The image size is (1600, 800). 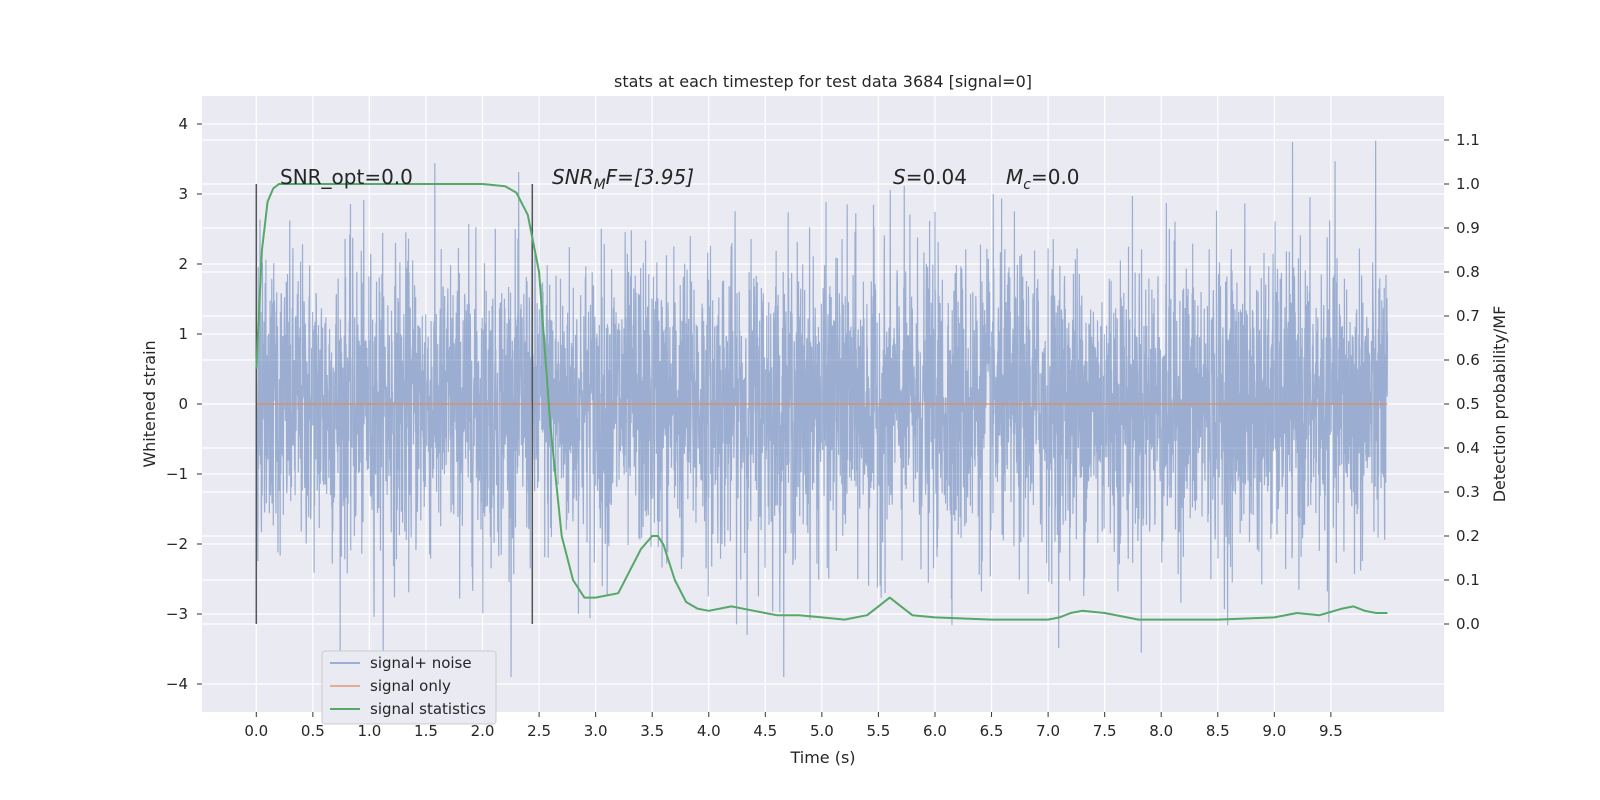 I want to click on x-tick-label: 9.0, so click(x=1274, y=731).